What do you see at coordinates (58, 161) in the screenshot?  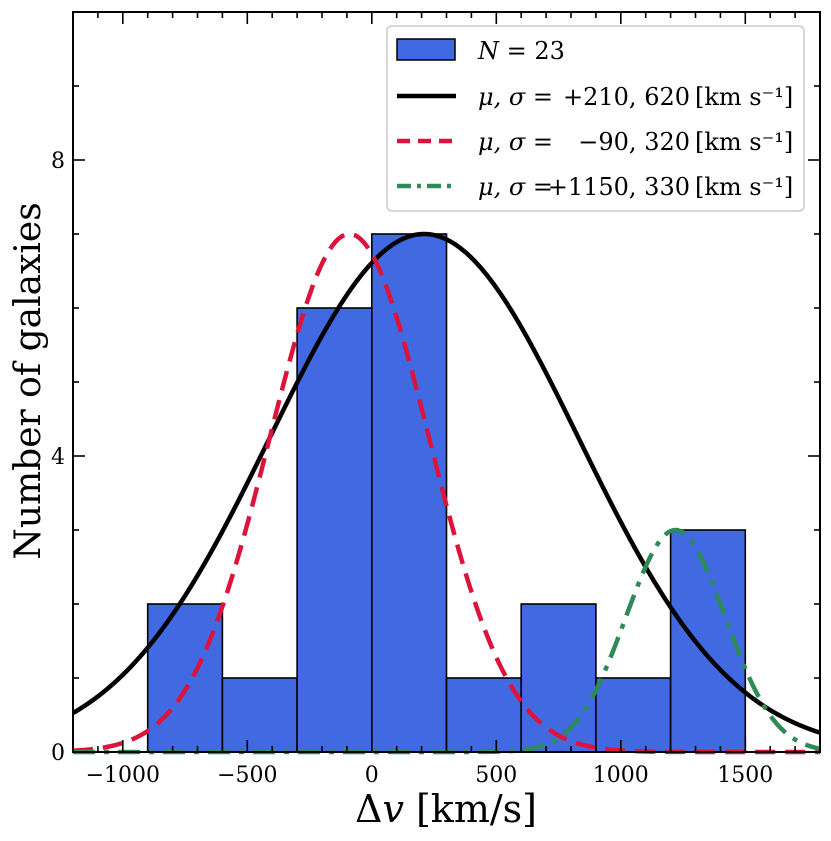 I see `y-tick-label: 8` at bounding box center [58, 161].